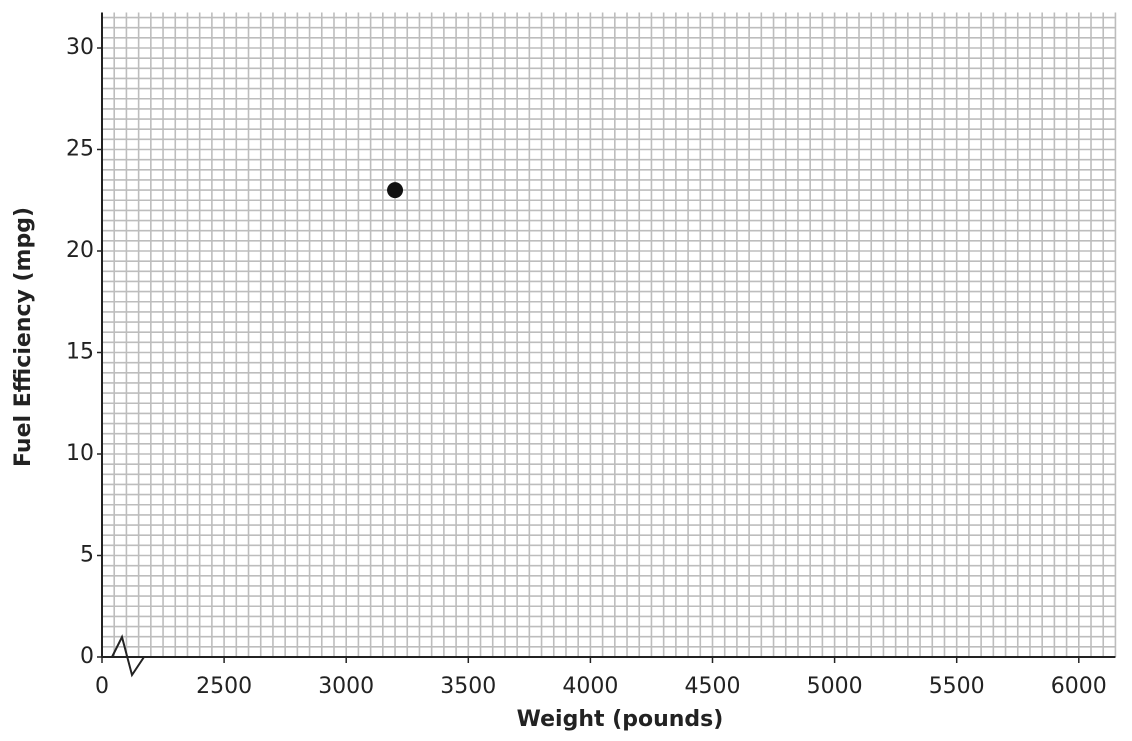  What do you see at coordinates (80, 453) in the screenshot?
I see `y-tick-label: 10` at bounding box center [80, 453].